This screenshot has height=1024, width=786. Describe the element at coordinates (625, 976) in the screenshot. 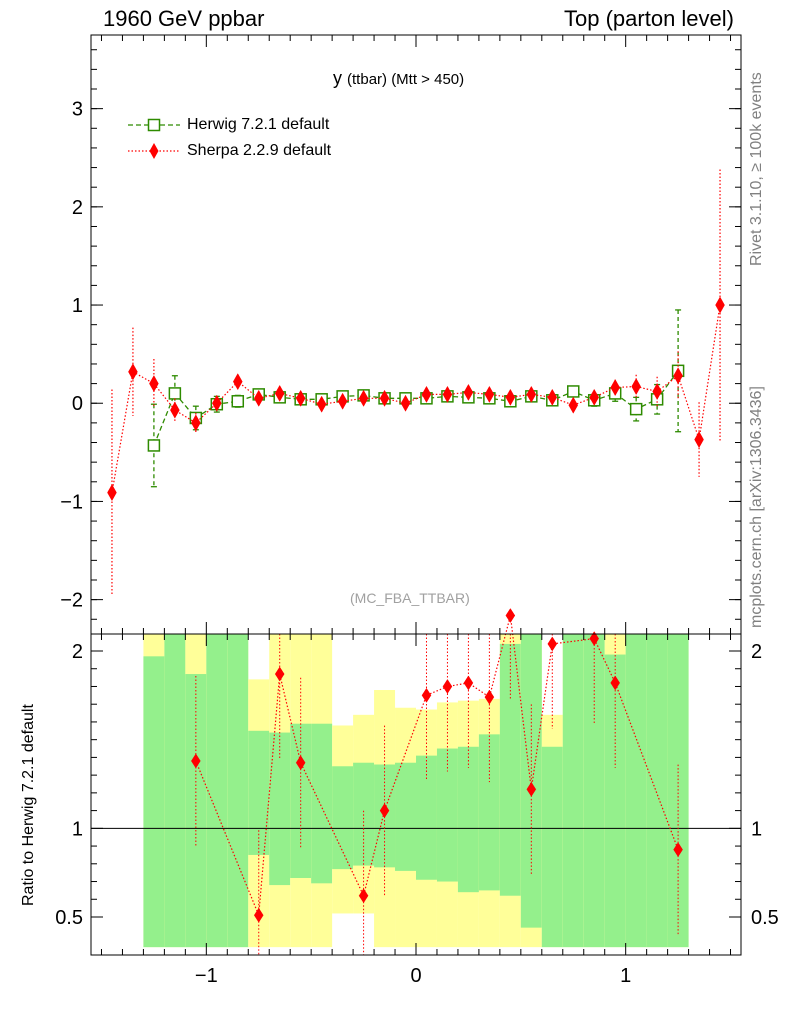

I see `xtick-label: 1` at that location.